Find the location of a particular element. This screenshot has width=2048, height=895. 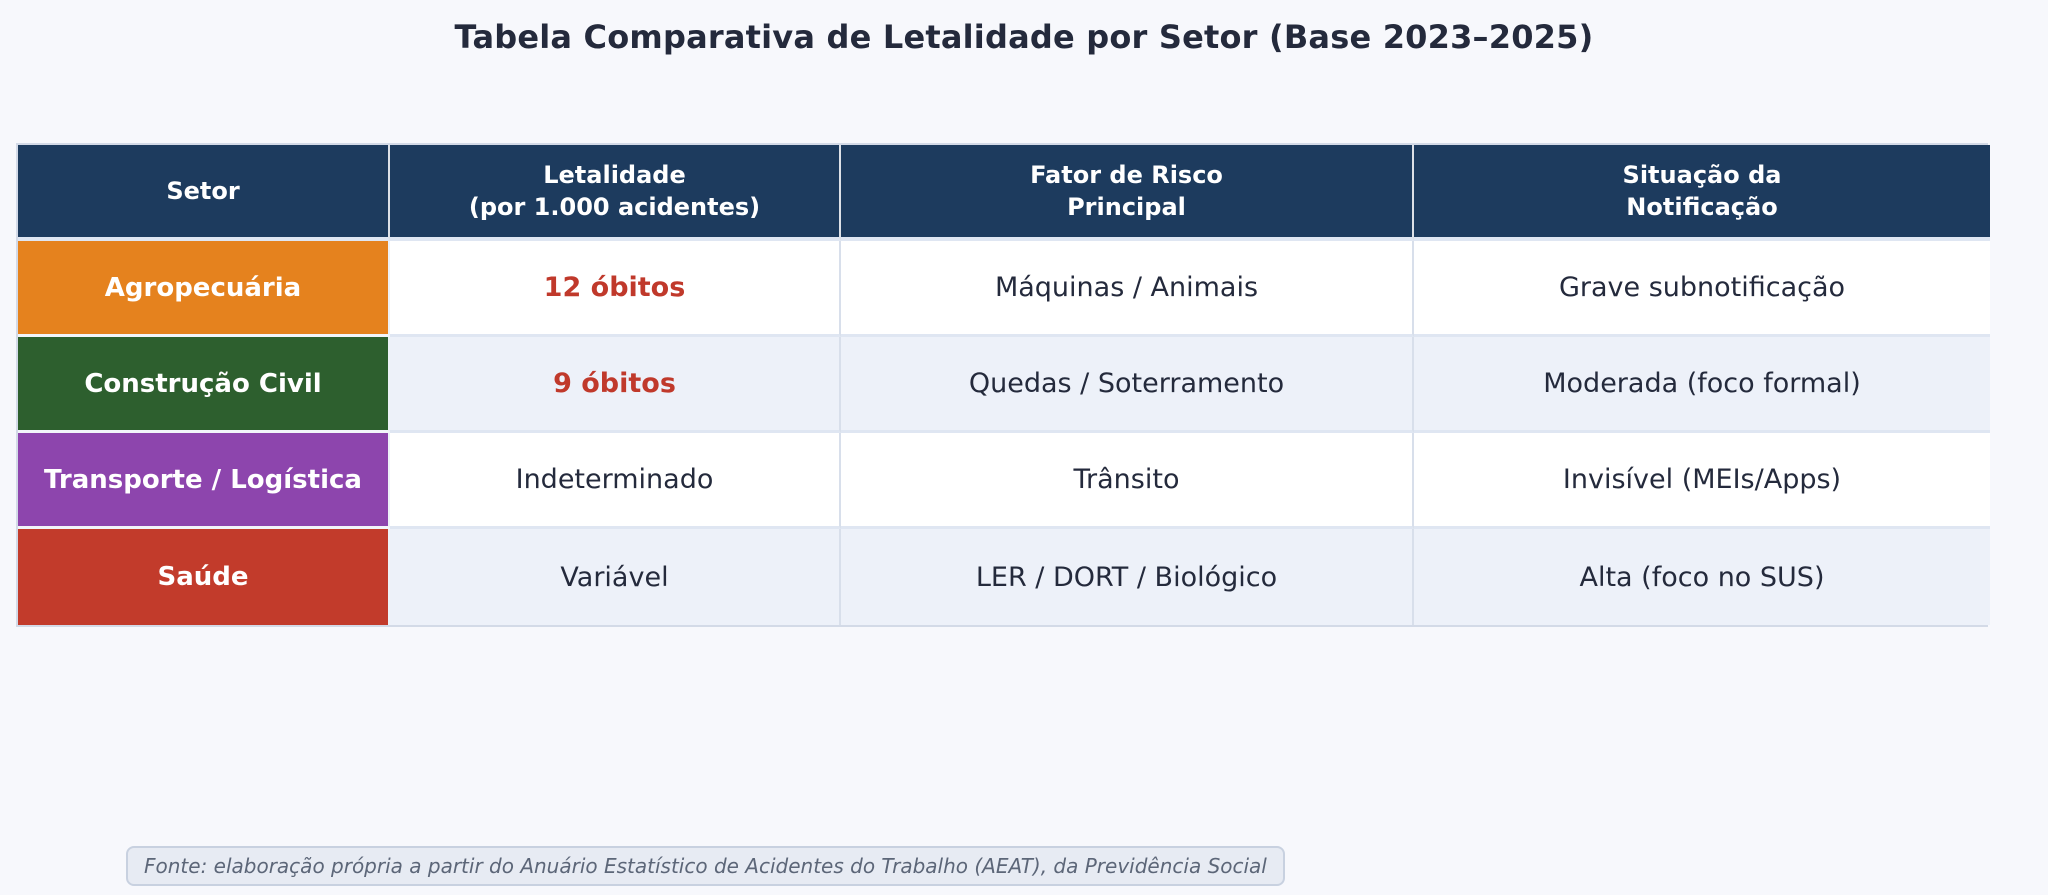

header-line: Setor is located at coordinates (203, 190).